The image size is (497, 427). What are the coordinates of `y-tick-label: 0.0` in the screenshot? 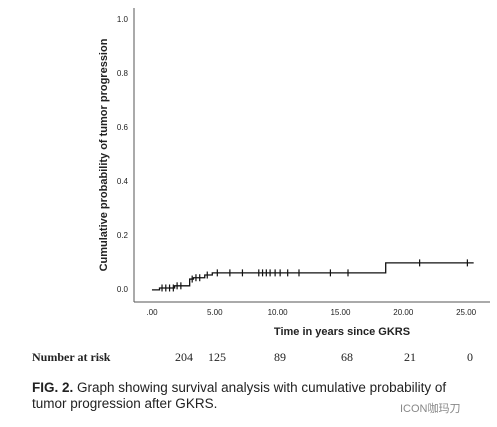 It's located at (123, 289).